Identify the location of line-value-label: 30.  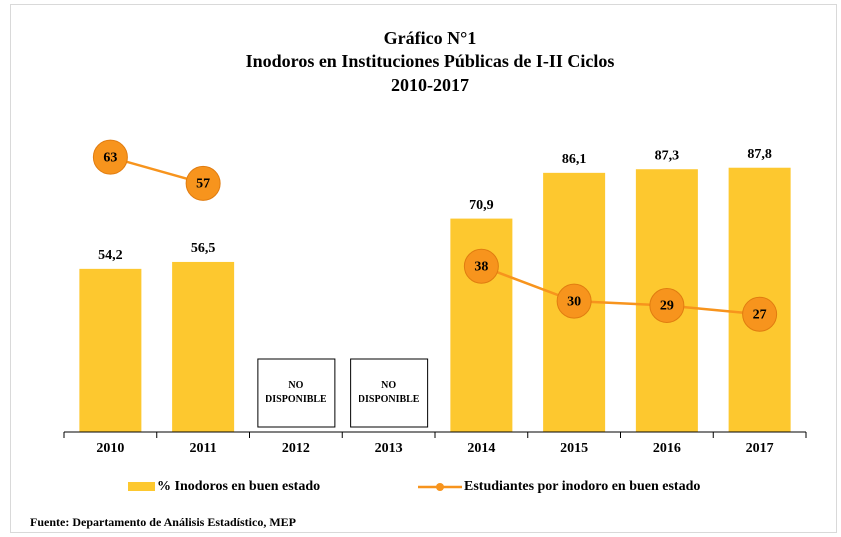
(574, 301).